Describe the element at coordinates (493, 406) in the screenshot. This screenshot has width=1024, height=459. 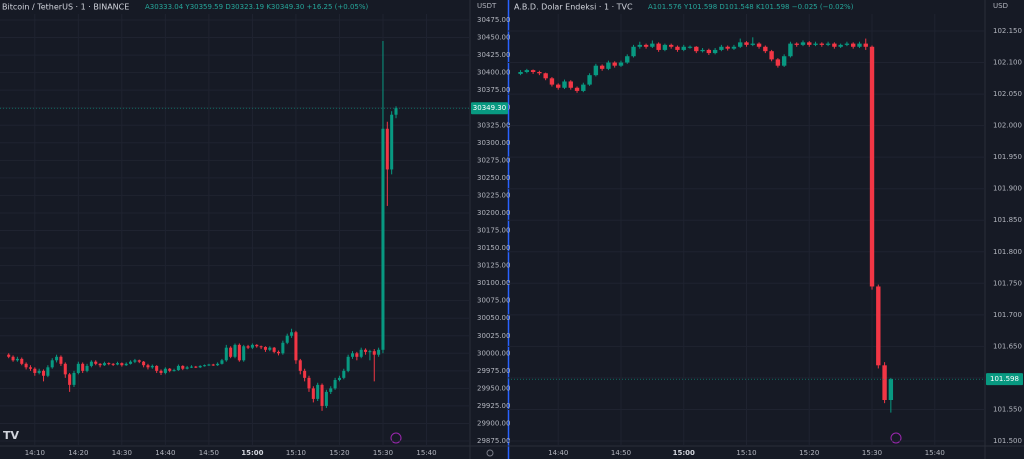
I see `y-tick-label: 29925.00` at that location.